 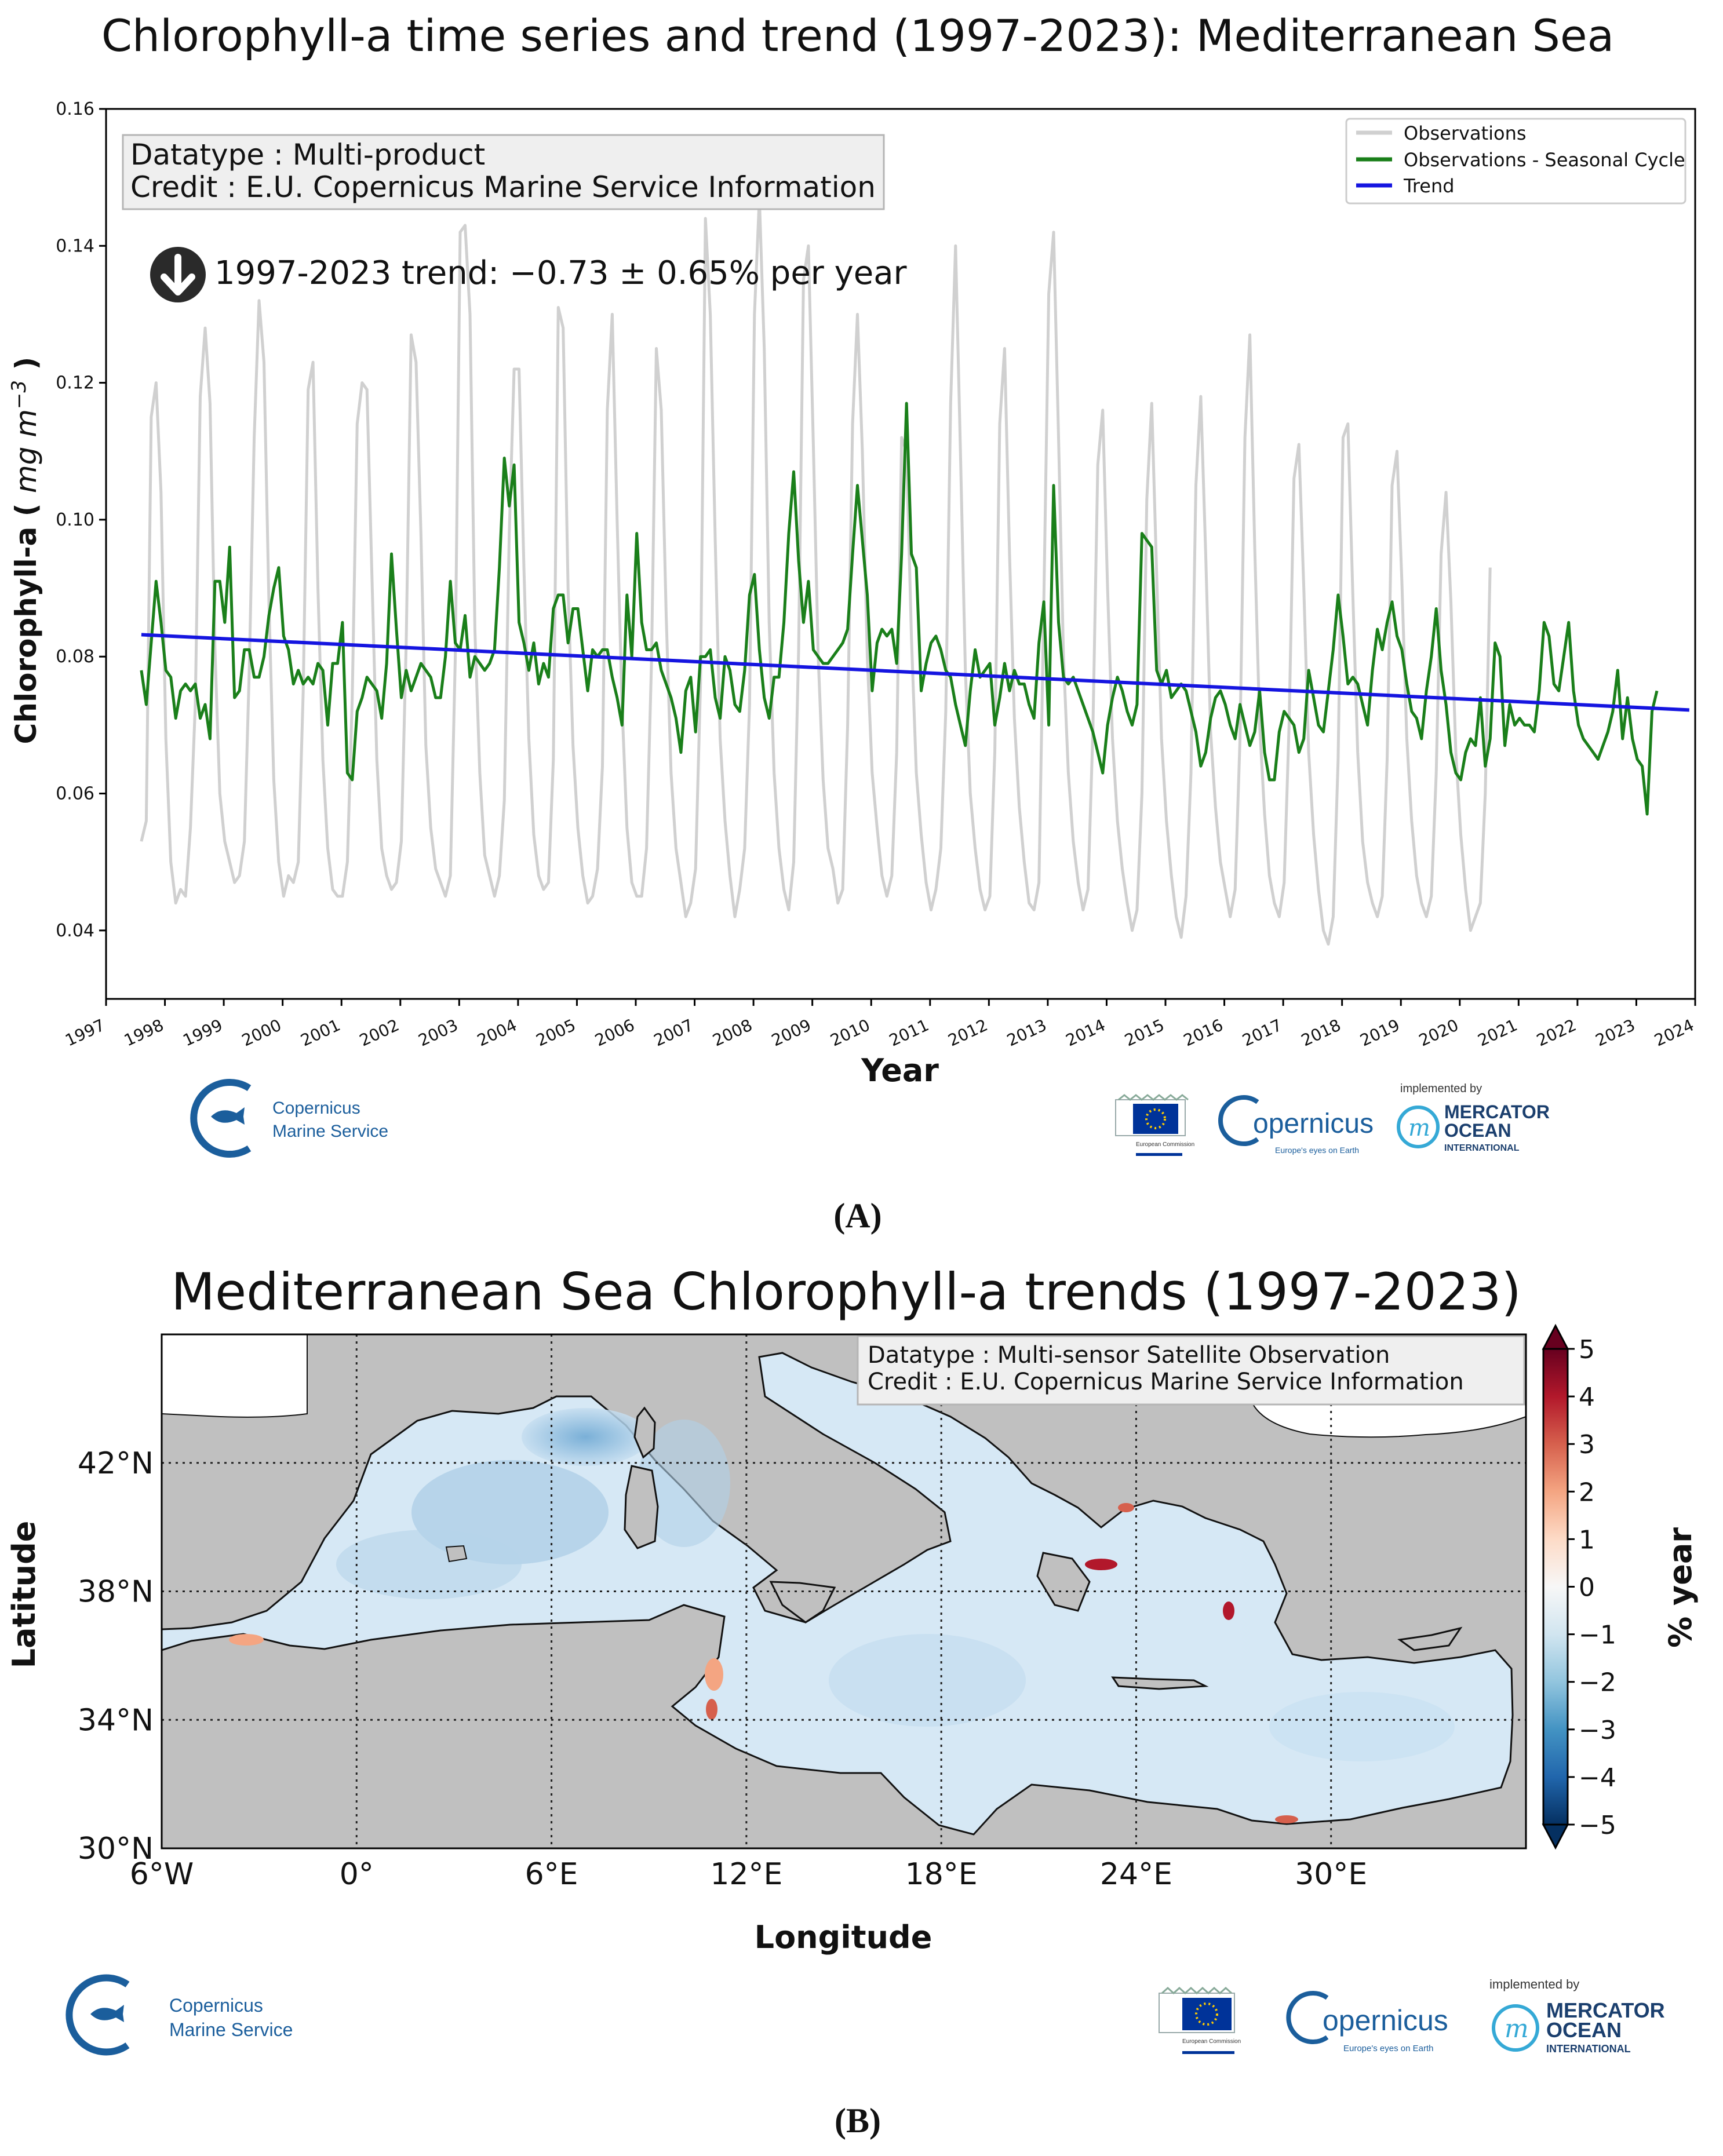 I want to click on copernicus-logo-b: opernicus Europe's eyes on Earth, so click(x=1367, y=2022).